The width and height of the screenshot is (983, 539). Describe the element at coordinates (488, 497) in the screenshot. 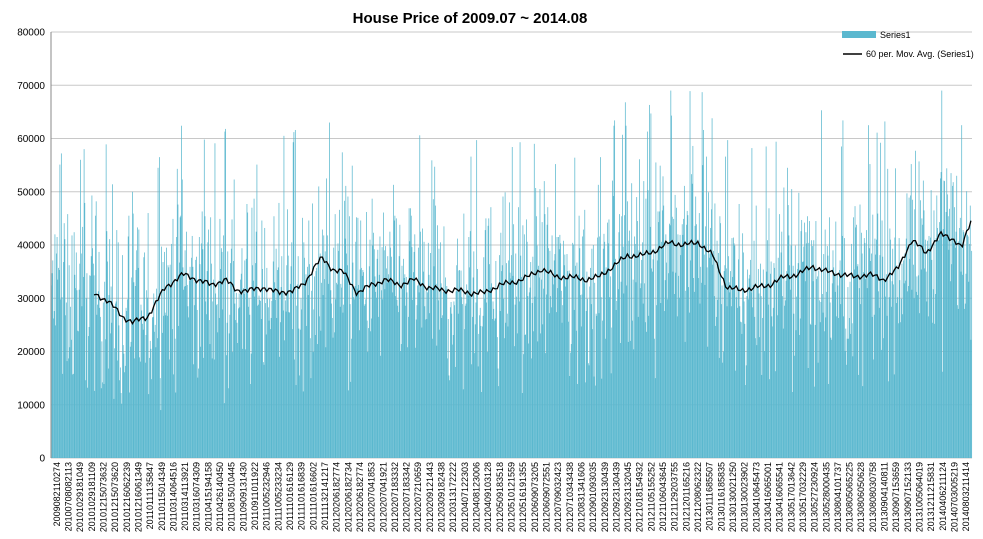

I see `x-tick-label: 20120409103128` at that location.